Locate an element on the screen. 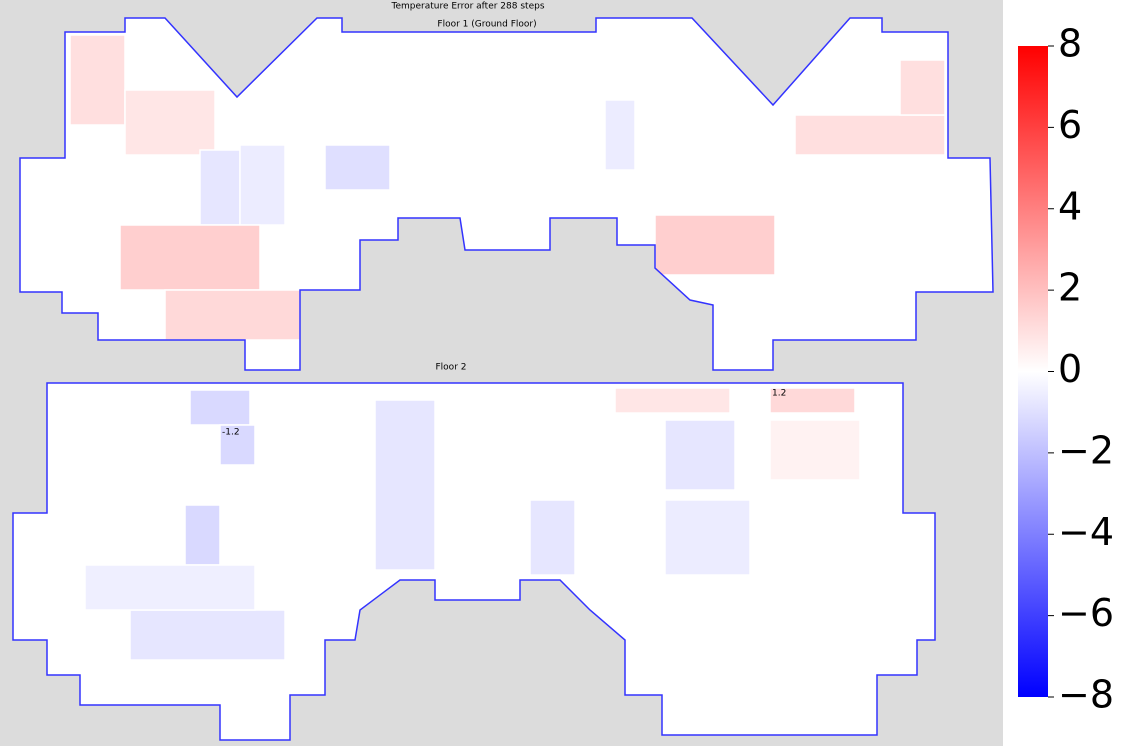  colorbar-tick-label: −8 is located at coordinates (1086, 695).